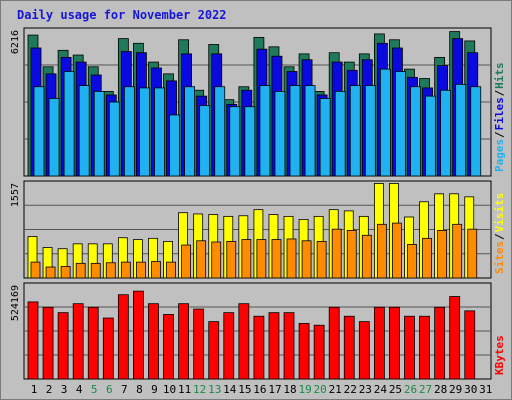 The image size is (512, 400). I want to click on panel-bottom-ymax-label: 524169, so click(15, 303).